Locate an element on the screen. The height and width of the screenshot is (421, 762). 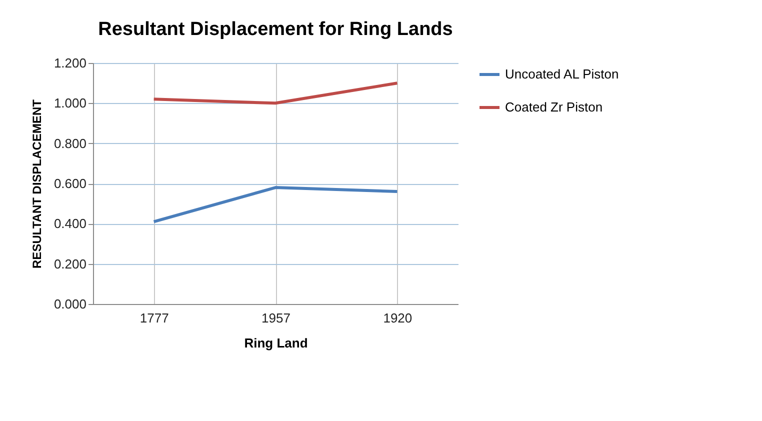
legend-label: Uncoated AL Piston is located at coordinates (562, 74).